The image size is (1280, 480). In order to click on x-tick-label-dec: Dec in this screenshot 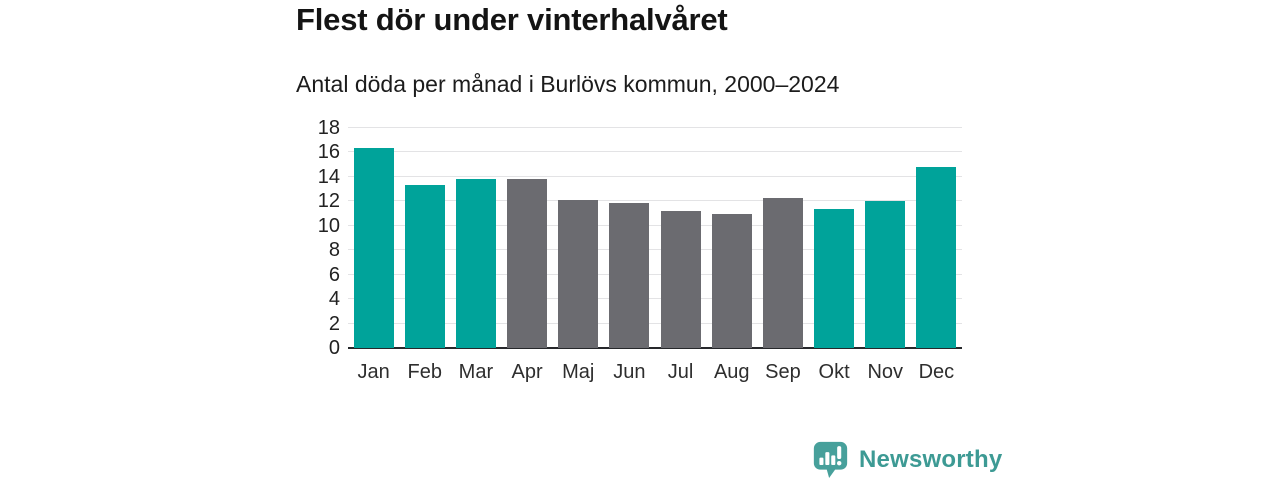, I will do `click(936, 372)`.